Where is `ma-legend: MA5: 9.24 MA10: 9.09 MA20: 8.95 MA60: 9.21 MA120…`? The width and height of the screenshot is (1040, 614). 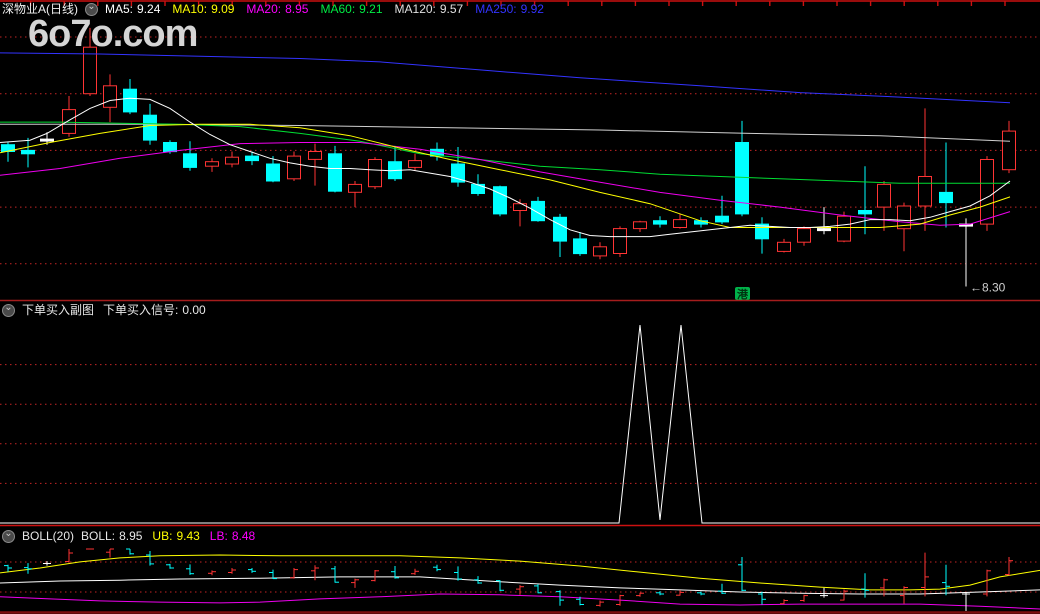 ma-legend: MA5: 9.24 MA10: 9.09 MA20: 8.95 MA60: 9.21 MA120… is located at coordinates (324, 9).